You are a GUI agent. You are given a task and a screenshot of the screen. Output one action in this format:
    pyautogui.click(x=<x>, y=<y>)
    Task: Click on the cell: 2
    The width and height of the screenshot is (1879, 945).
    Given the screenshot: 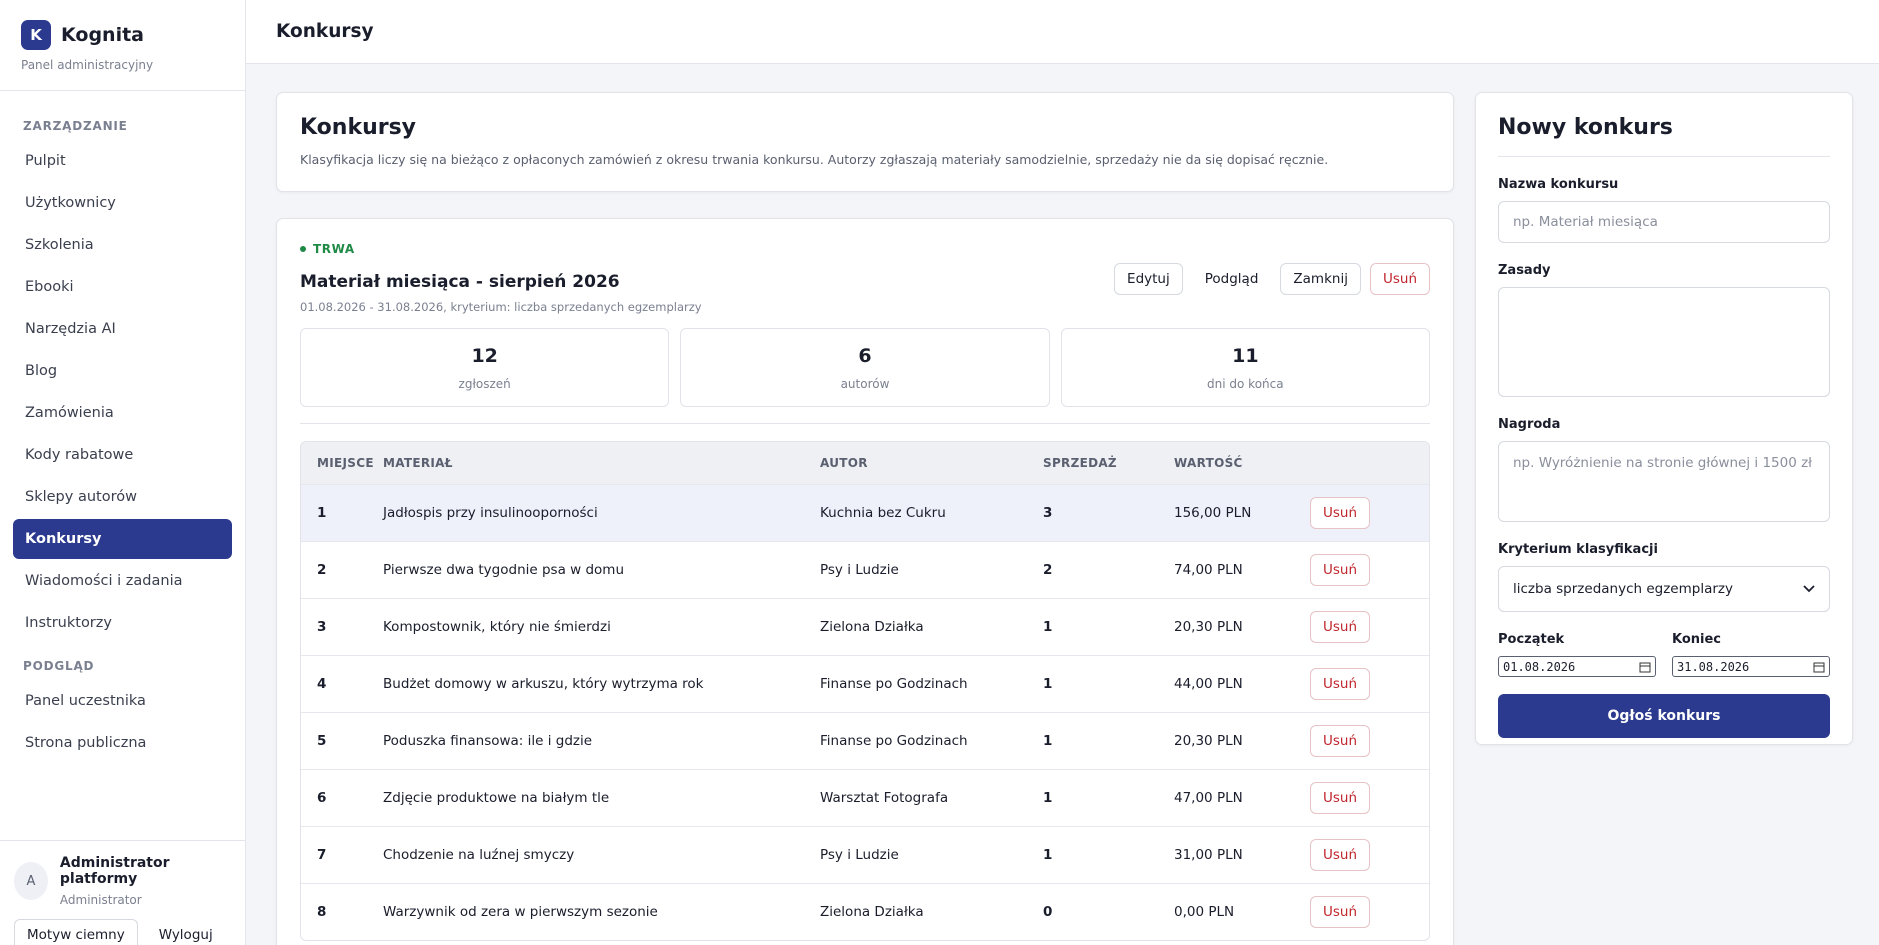 What is the action you would take?
    pyautogui.click(x=1048, y=570)
    